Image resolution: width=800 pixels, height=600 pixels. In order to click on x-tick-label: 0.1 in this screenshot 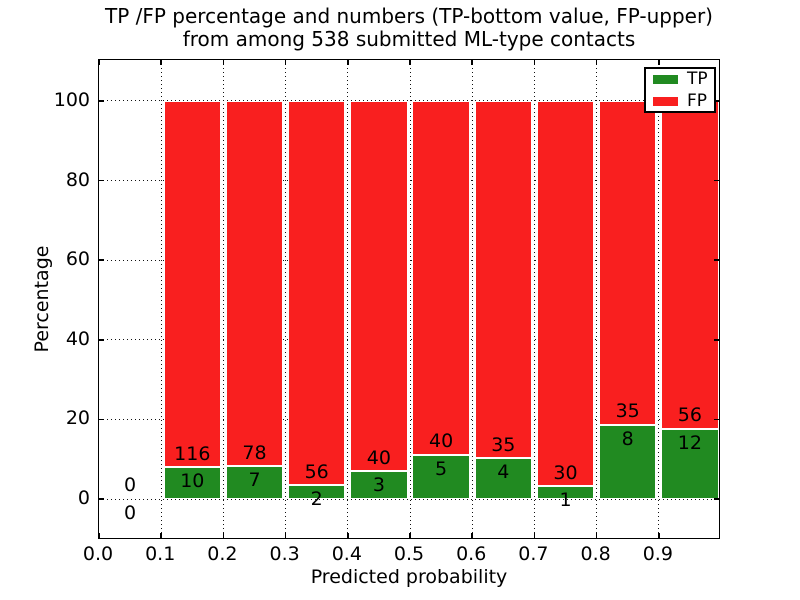, I will do `click(160, 554)`.